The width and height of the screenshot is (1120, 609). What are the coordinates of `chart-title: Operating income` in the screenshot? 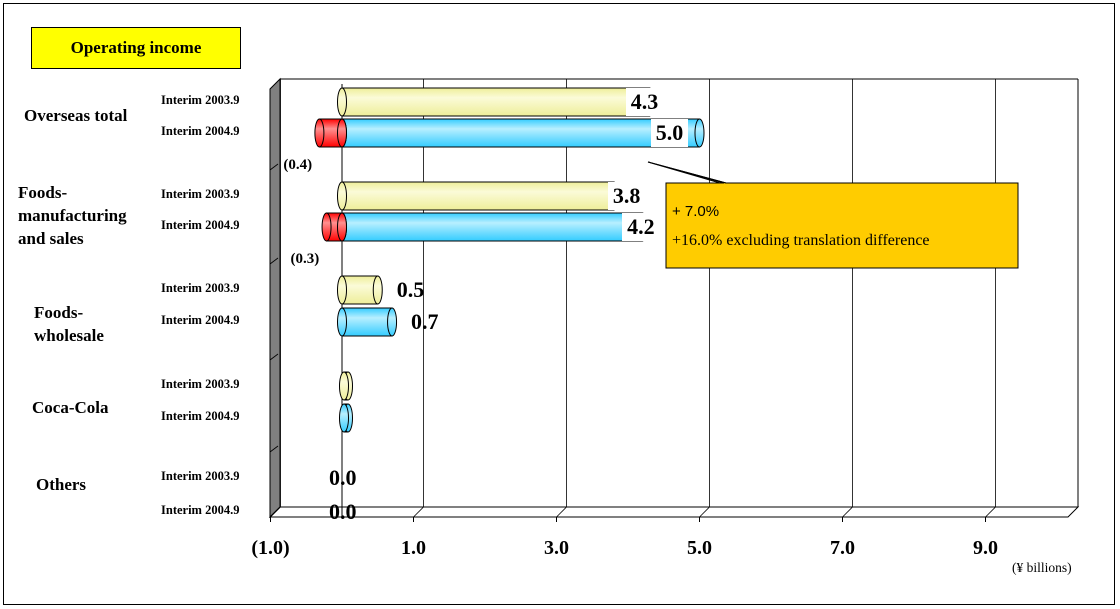 It's located at (136, 48).